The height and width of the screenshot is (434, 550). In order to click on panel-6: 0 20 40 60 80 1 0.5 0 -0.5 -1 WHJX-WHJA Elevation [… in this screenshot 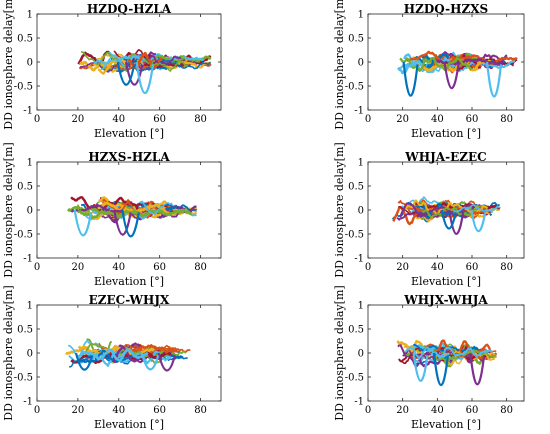, I will do `click(429, 358)`.